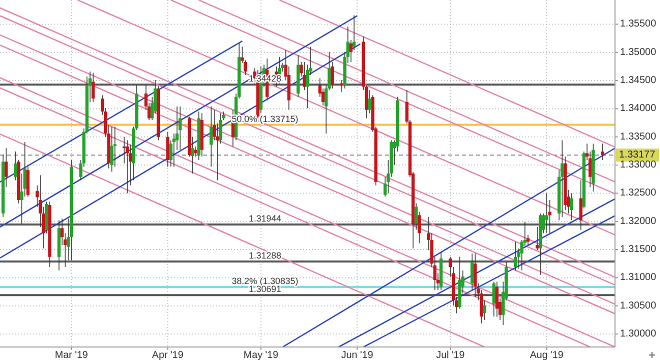 The image size is (660, 362). Describe the element at coordinates (638, 334) in the screenshot. I see `y-tick-label: 1.30000` at that location.